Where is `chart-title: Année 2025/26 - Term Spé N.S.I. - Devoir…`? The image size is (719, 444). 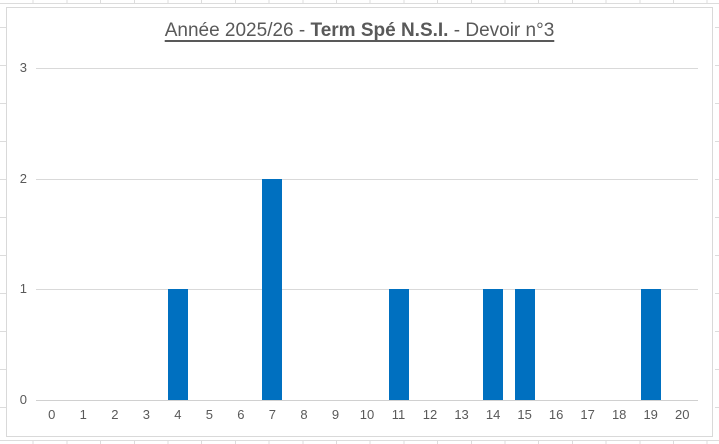
chart-title: Année 2025/26 - Term Spé N.S.I. - Devoir… is located at coordinates (359, 31).